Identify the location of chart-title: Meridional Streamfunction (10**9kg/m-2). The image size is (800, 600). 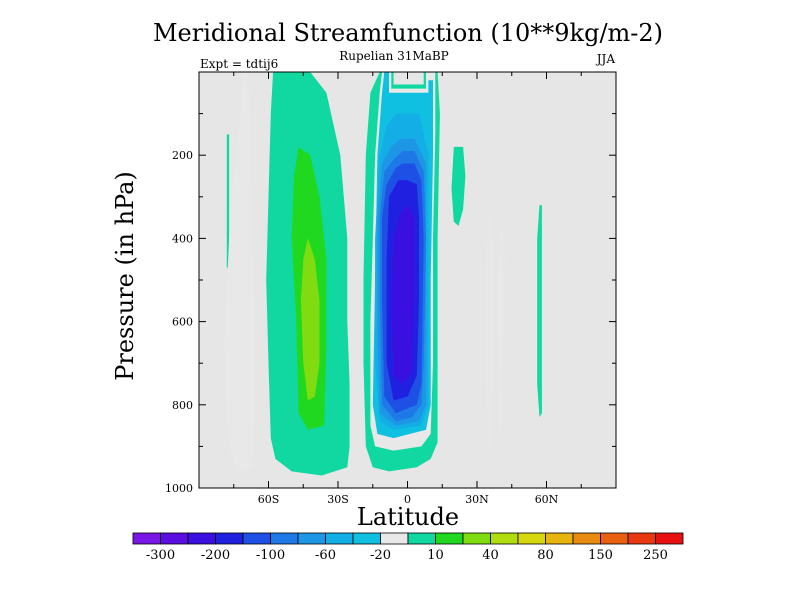
(408, 33).